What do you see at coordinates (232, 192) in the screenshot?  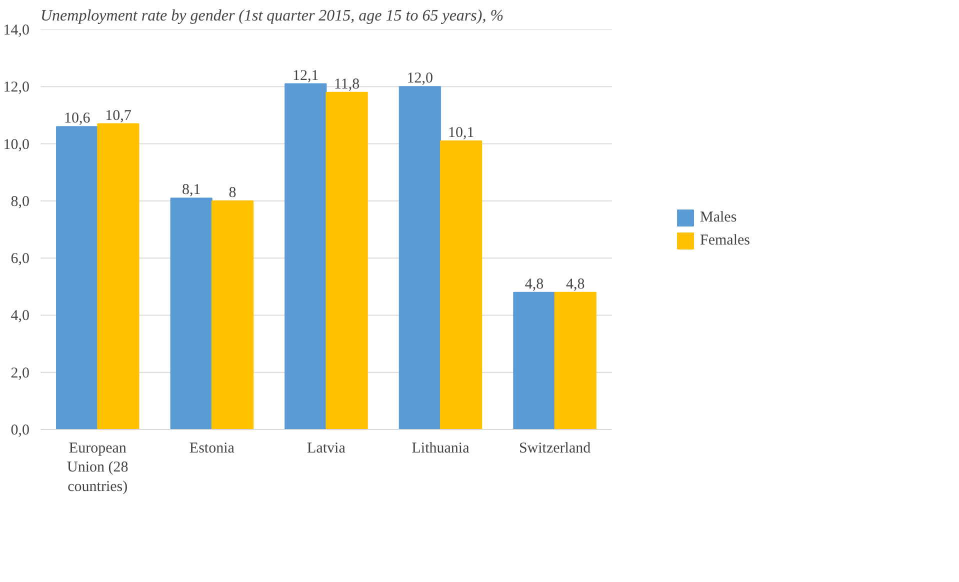 I see `data-label: 8` at bounding box center [232, 192].